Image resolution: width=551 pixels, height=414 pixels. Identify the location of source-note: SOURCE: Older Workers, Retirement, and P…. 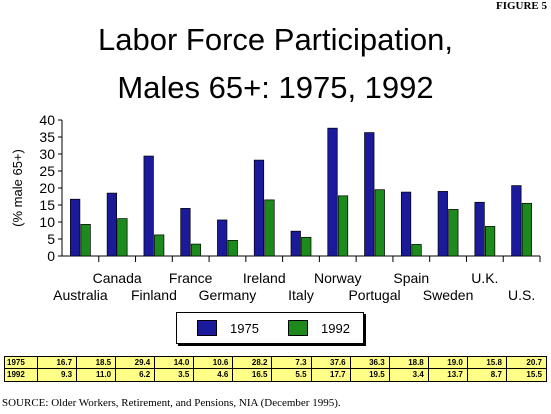
(171, 403).